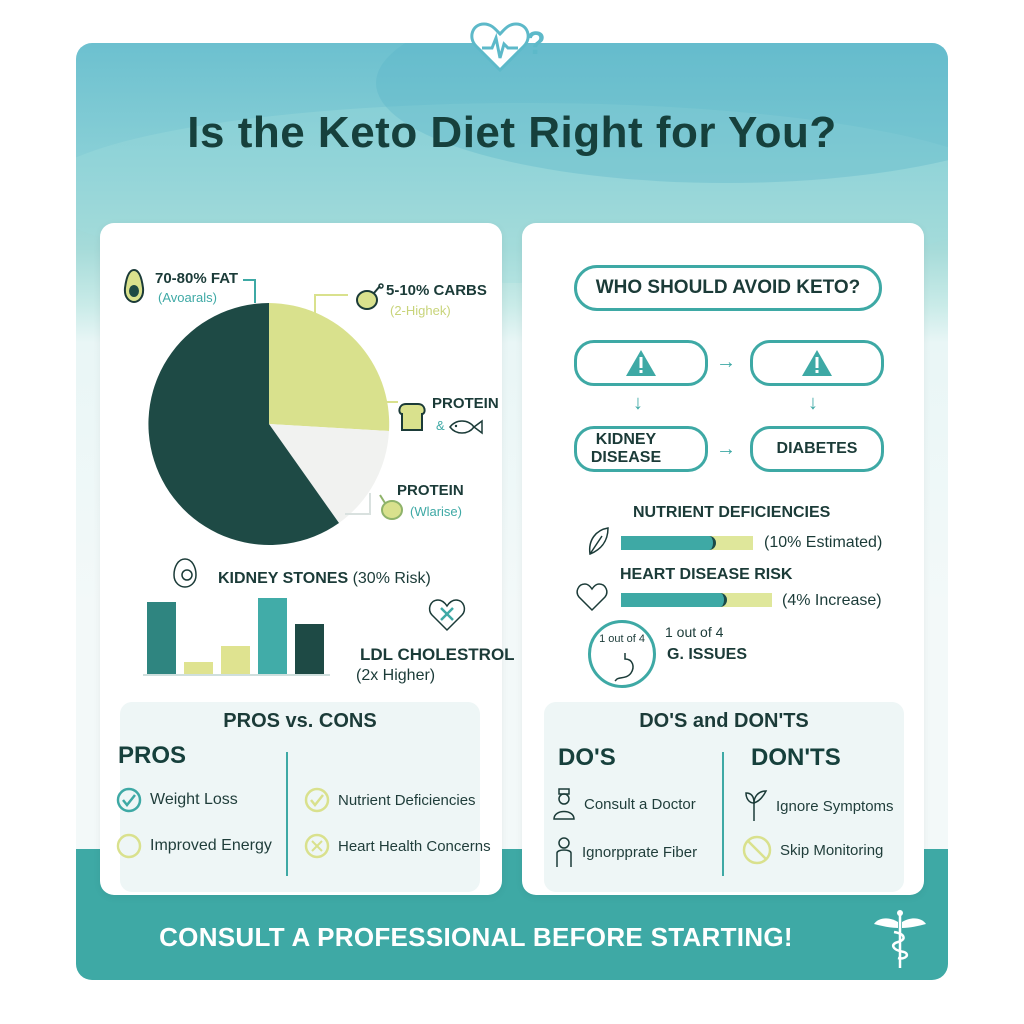 The height and width of the screenshot is (1024, 1024). I want to click on pro-label: Improved Energy, so click(211, 845).